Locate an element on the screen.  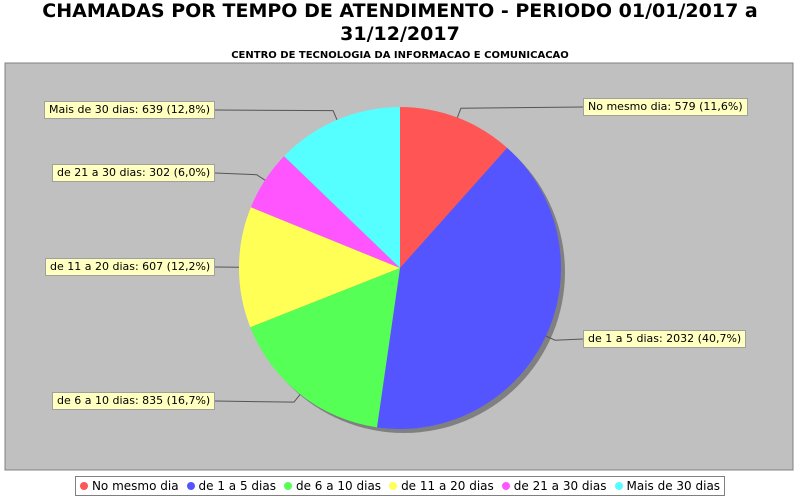
legend-label: No mesmo dia is located at coordinates (135, 486).